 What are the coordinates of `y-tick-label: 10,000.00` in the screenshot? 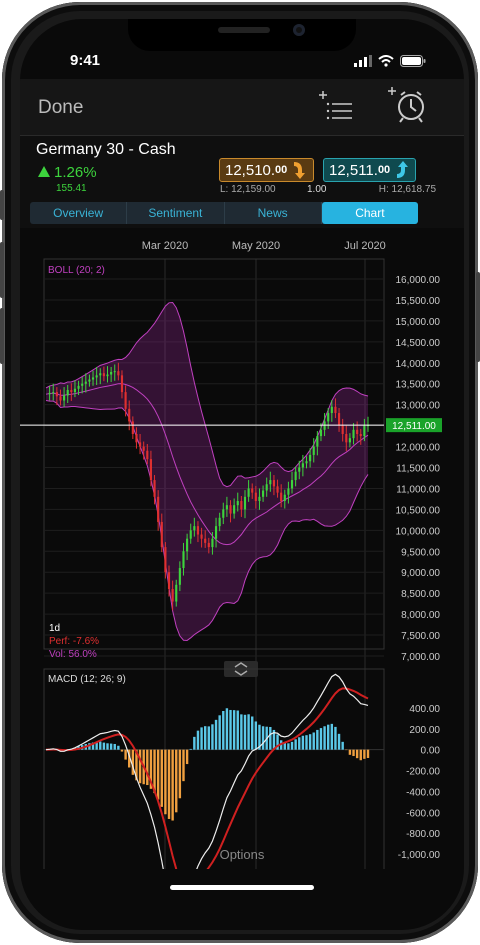 It's located at (418, 531).